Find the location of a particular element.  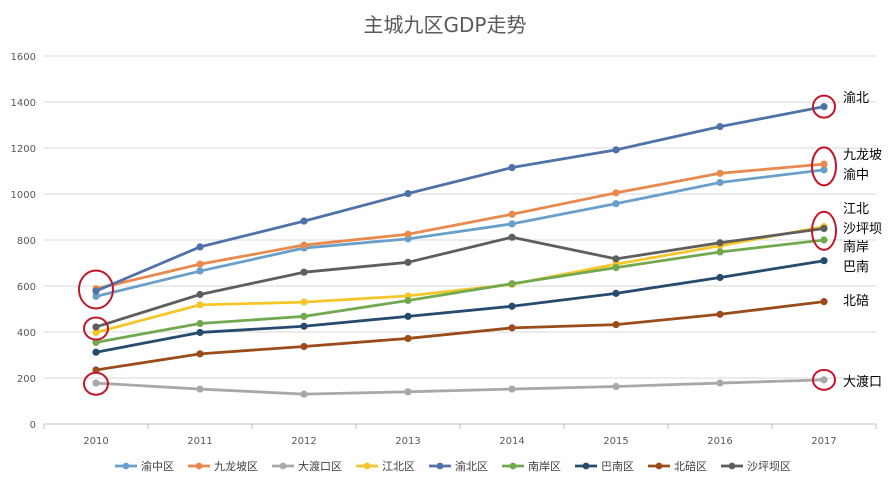

legend-label: 渝中区 is located at coordinates (157, 466).